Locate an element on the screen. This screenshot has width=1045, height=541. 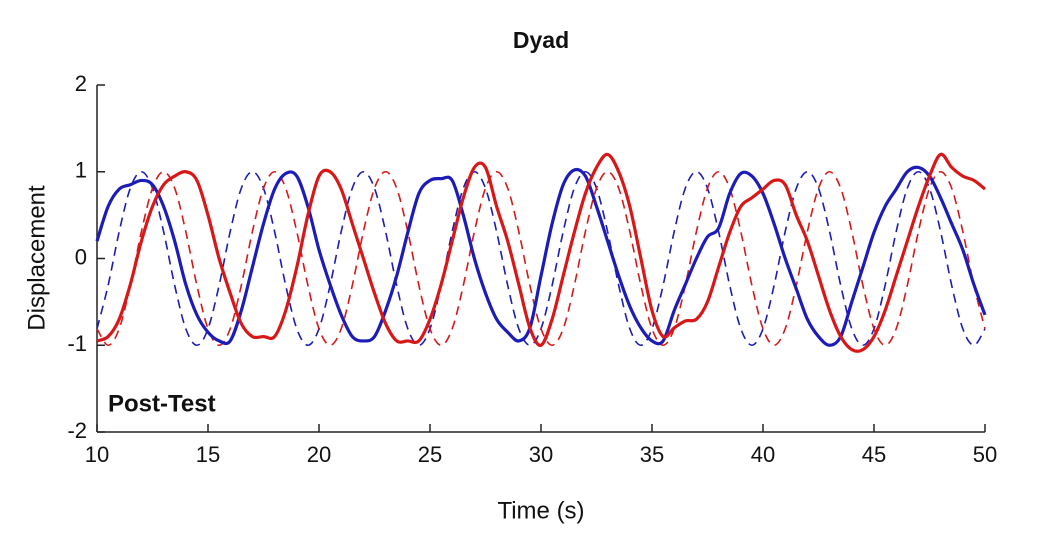
chart-title: Dyad is located at coordinates (541, 40).